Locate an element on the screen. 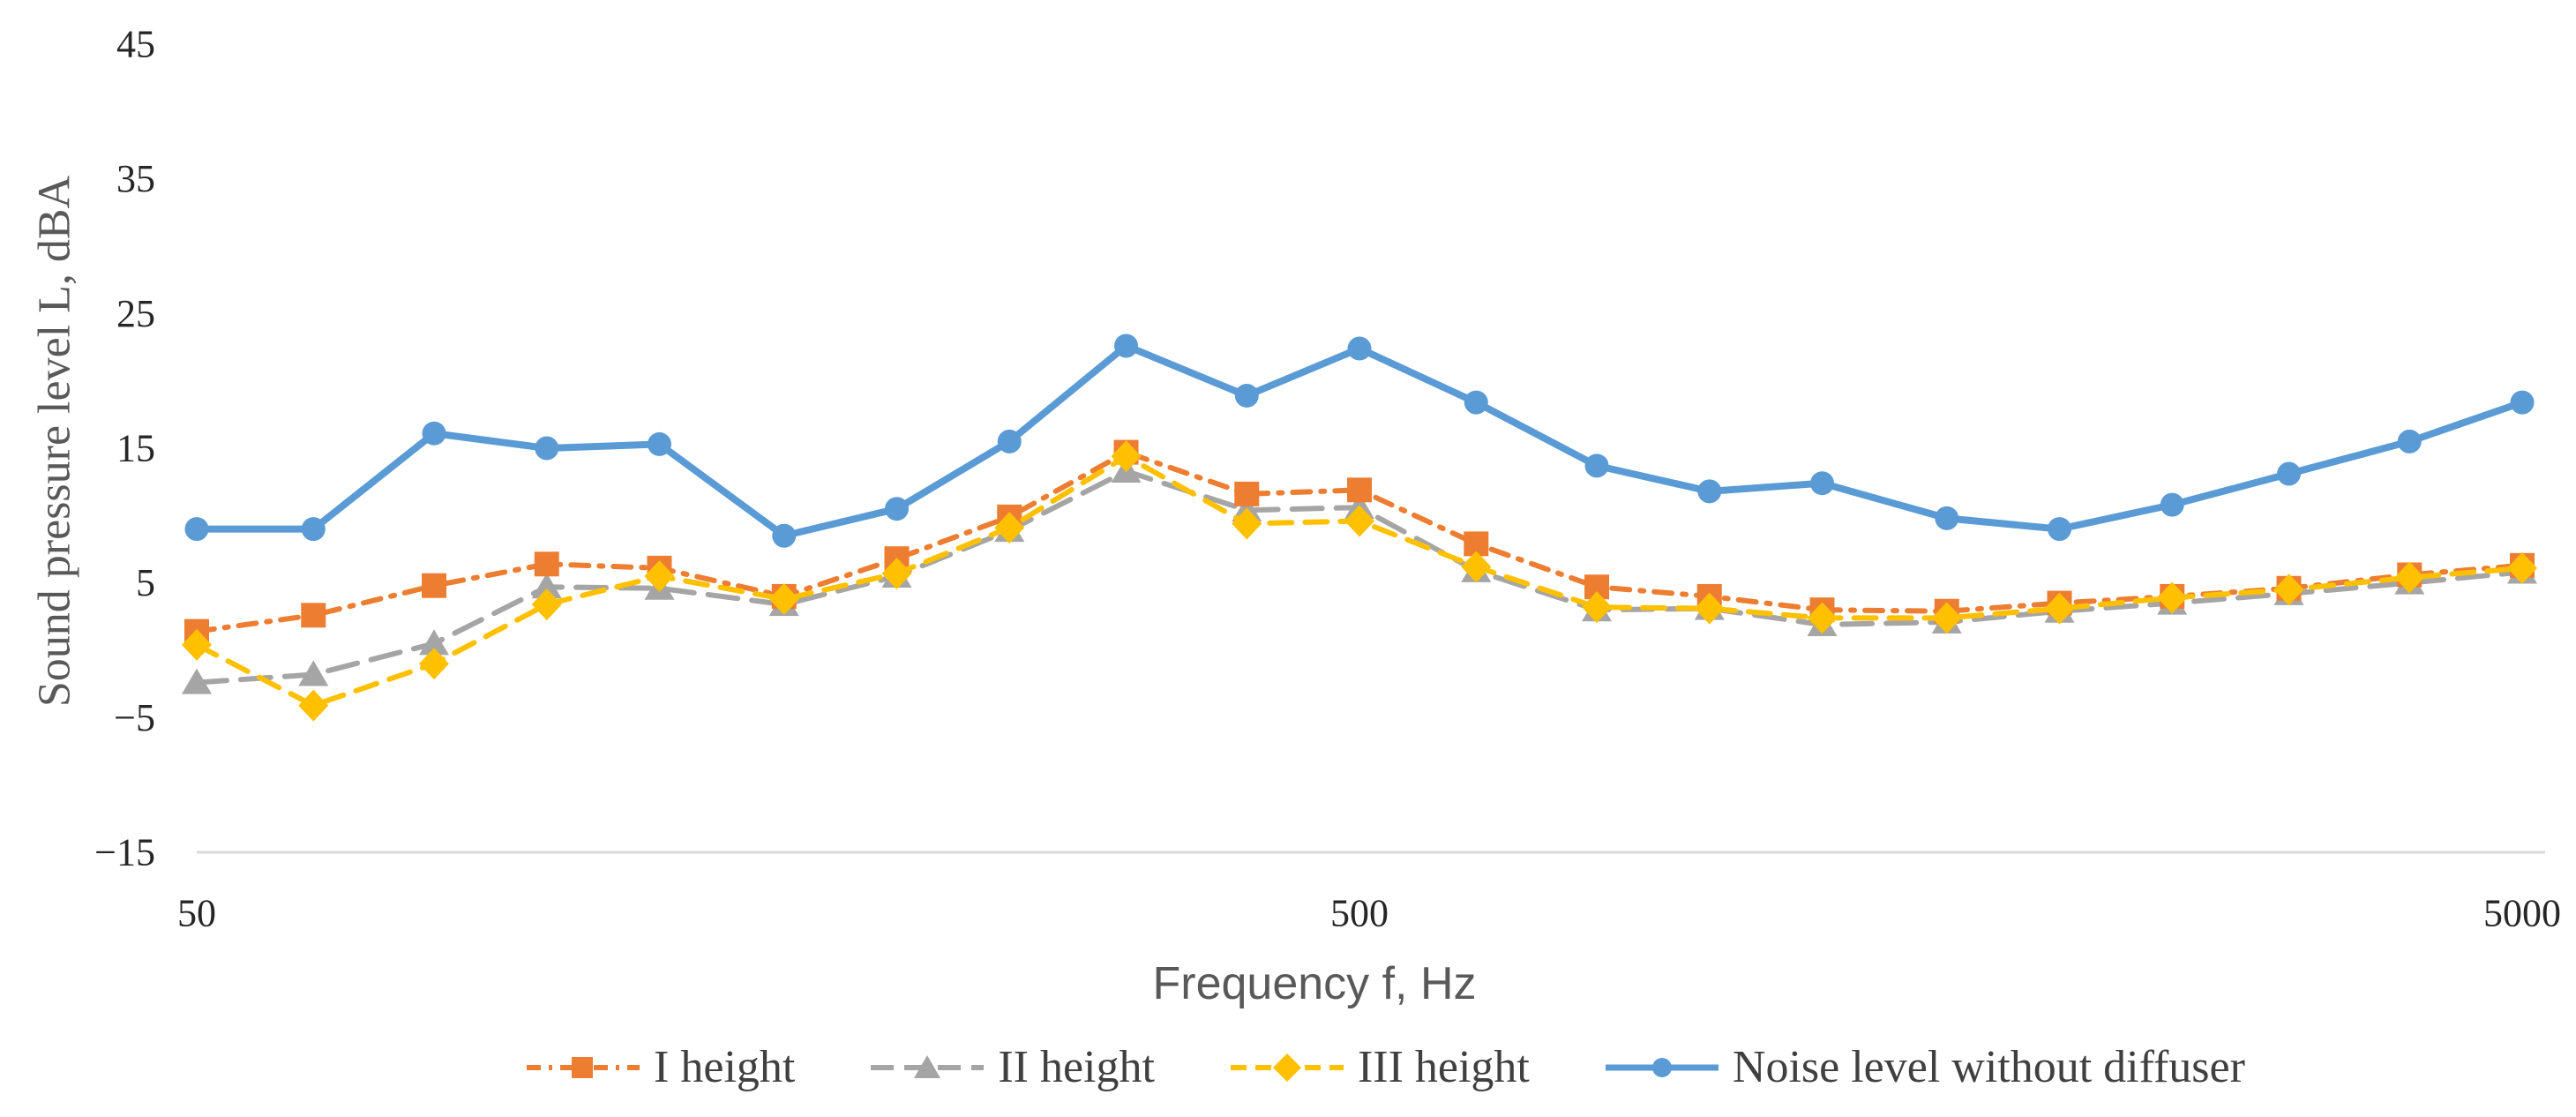 Image resolution: width=2576 pixels, height=1117 pixels. legend-label: II height is located at coordinates (1077, 1067).